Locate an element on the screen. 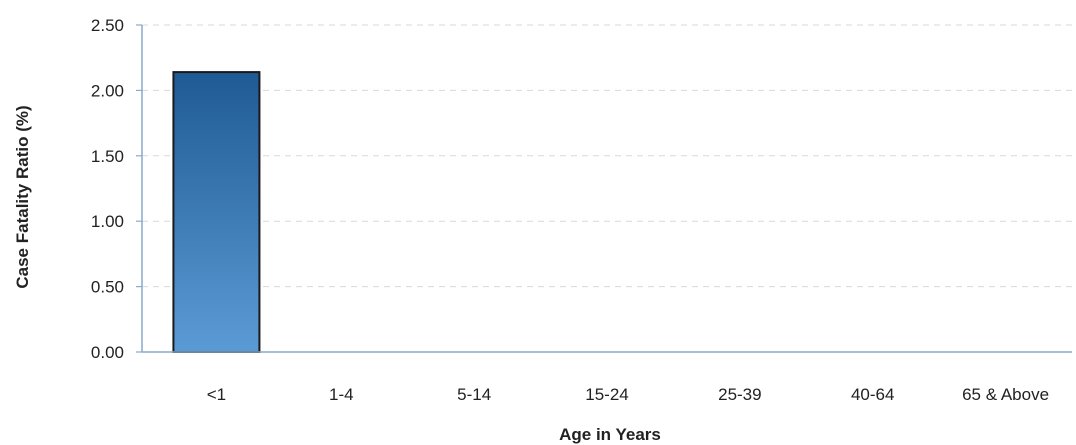 The height and width of the screenshot is (445, 1076). y-axis-title: Case Fatality Ratio (%) is located at coordinates (22, 196).